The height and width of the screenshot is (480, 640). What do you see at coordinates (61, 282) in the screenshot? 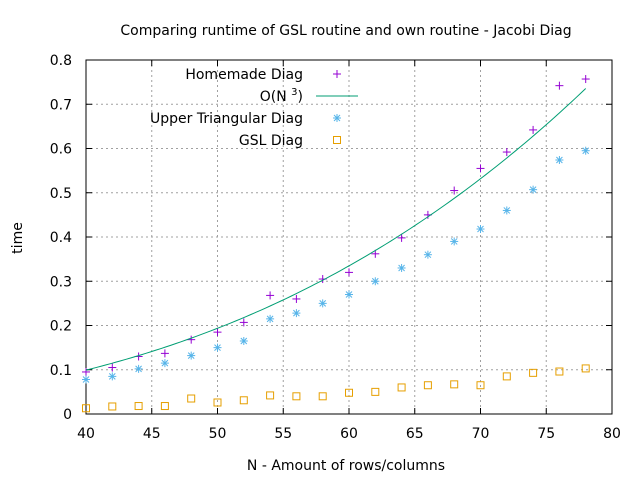
I see `y-tick-label: 0.3` at bounding box center [61, 282].